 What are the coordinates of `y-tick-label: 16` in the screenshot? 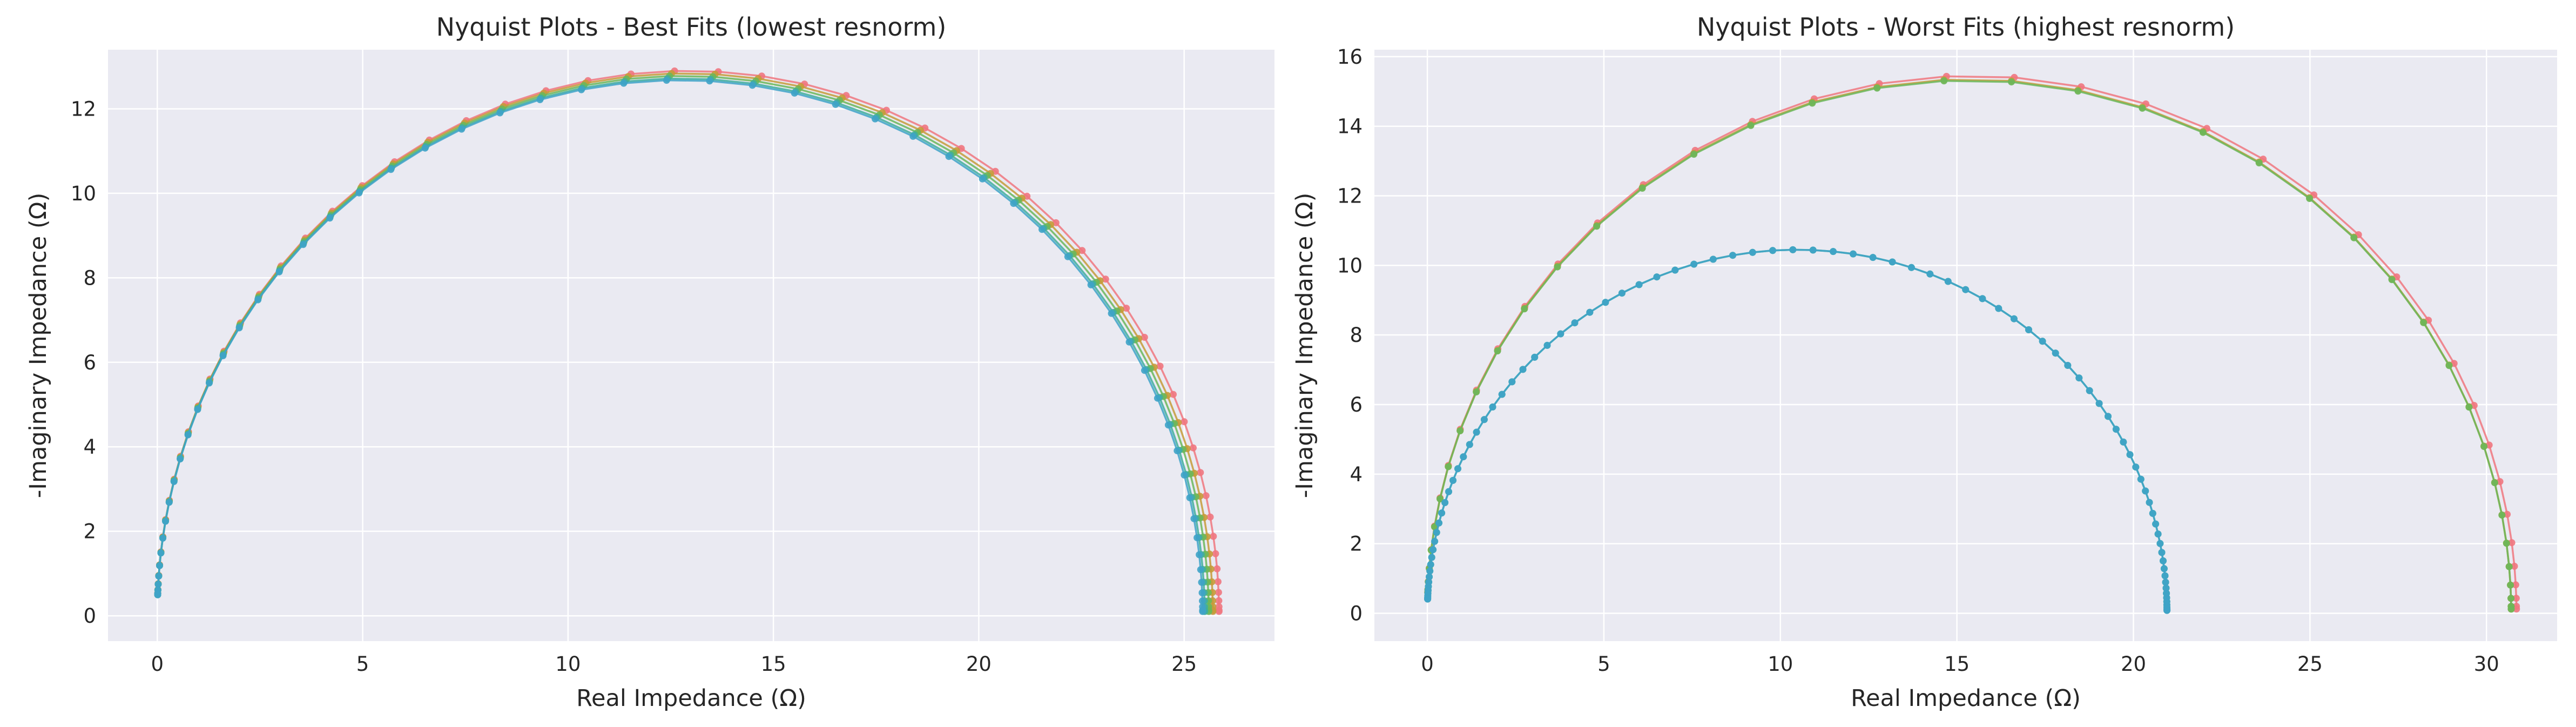 It's located at (1350, 57).